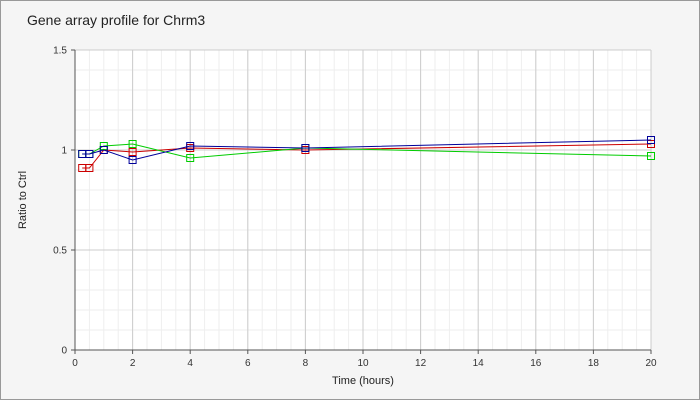 This screenshot has height=400, width=700. What do you see at coordinates (421, 363) in the screenshot?
I see `x-tick-label: 12` at bounding box center [421, 363].